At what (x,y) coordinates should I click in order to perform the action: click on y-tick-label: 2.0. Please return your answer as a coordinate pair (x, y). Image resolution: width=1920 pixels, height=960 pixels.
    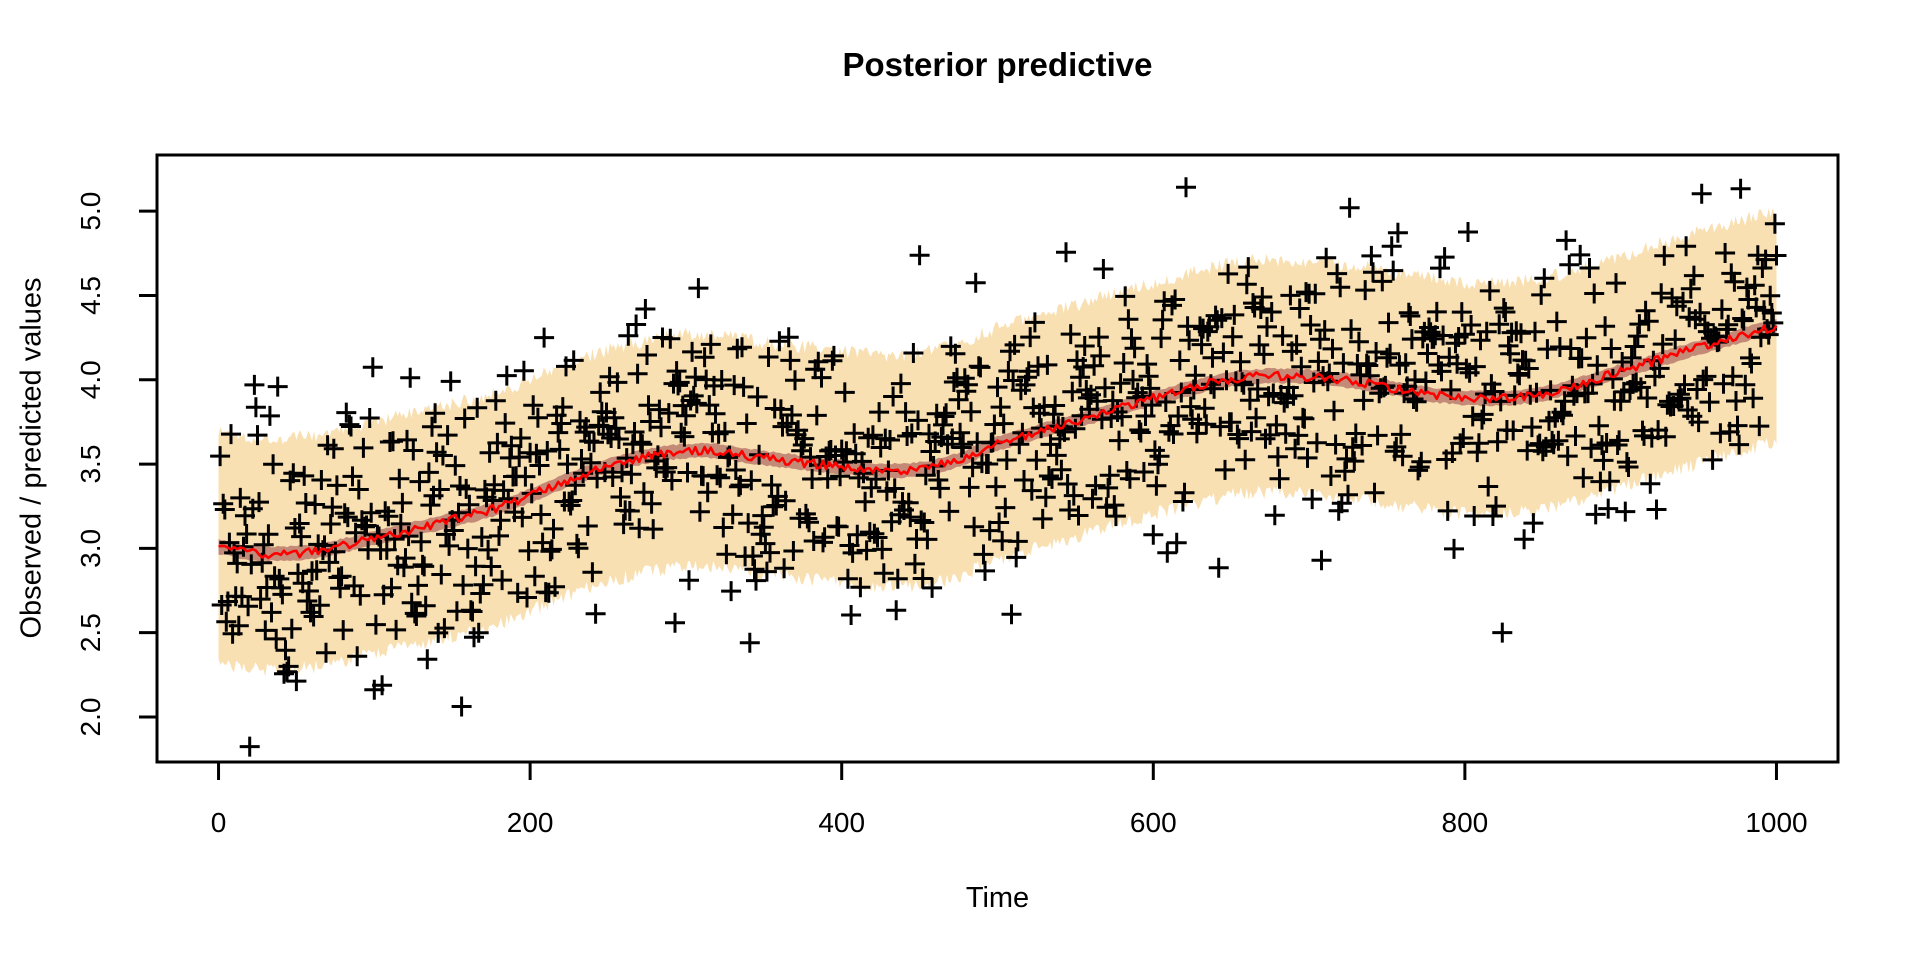
    Looking at the image, I should click on (90, 717).